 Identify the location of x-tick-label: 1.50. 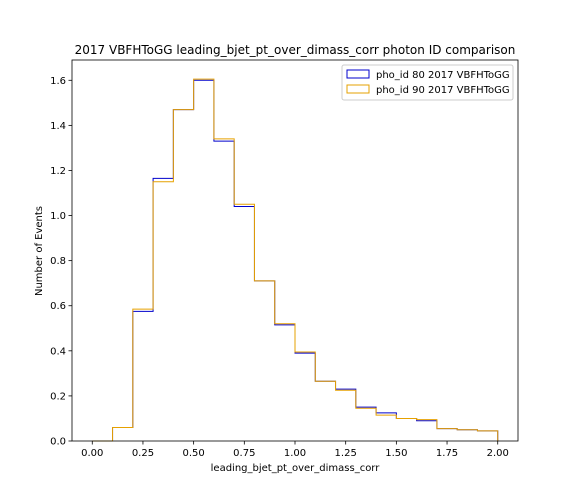
(396, 453).